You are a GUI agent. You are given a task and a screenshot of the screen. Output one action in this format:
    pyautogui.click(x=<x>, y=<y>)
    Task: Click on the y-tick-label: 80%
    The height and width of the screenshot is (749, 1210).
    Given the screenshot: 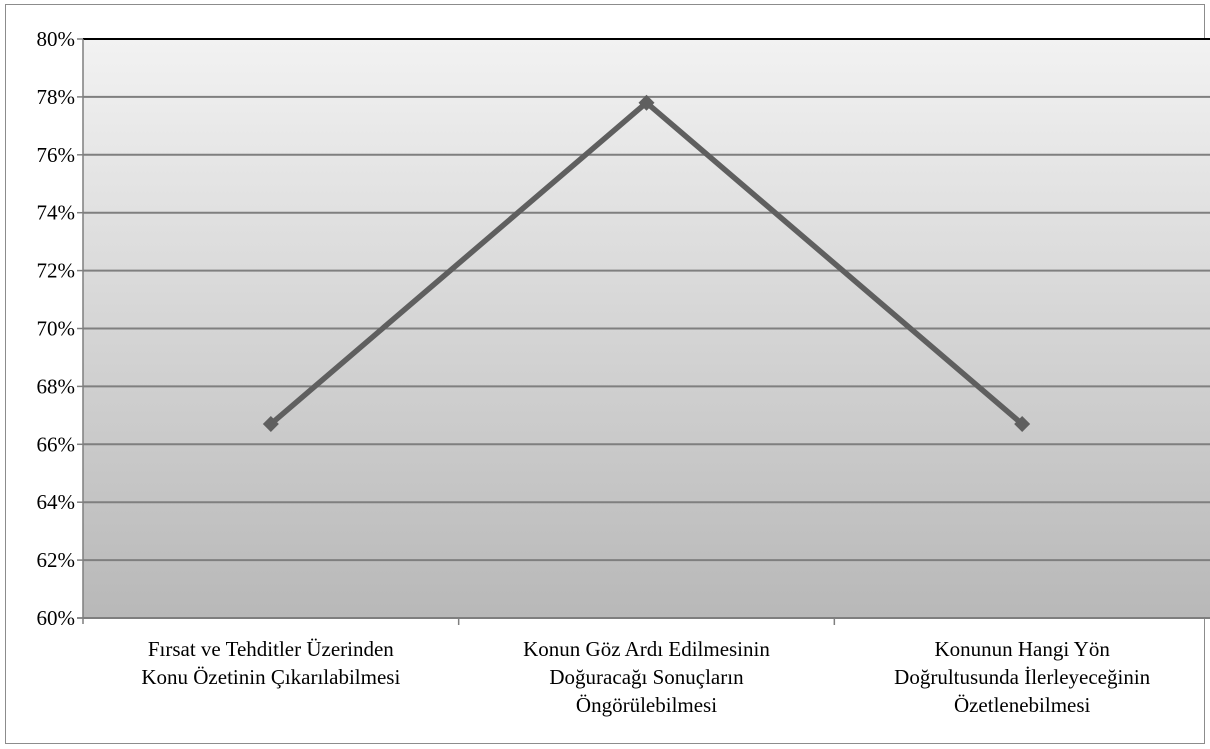 What is the action you would take?
    pyautogui.click(x=56, y=39)
    